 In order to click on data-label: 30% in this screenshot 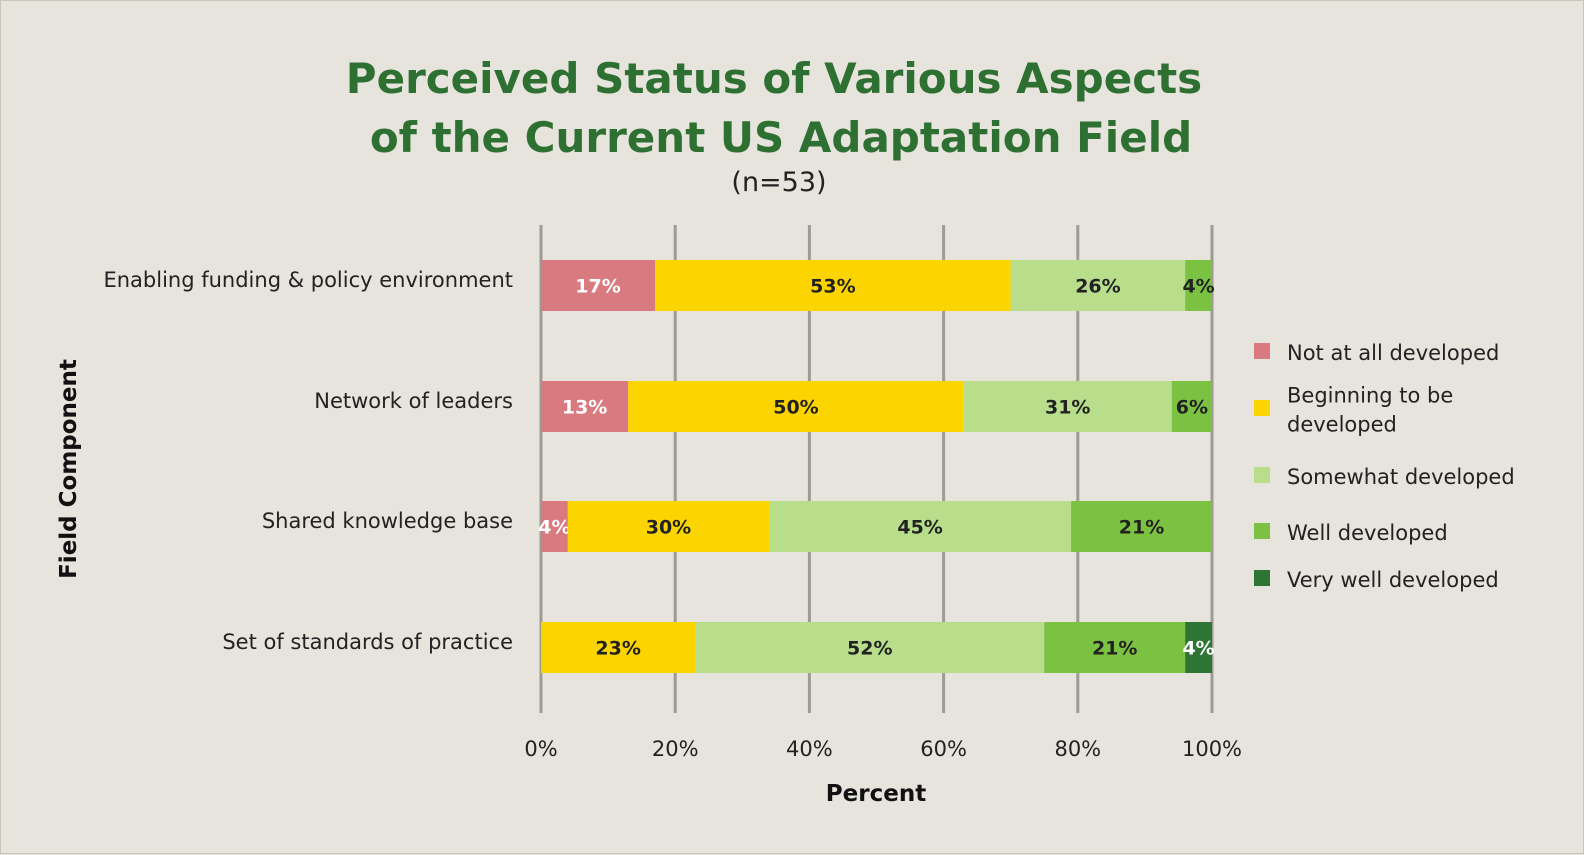, I will do `click(668, 528)`.